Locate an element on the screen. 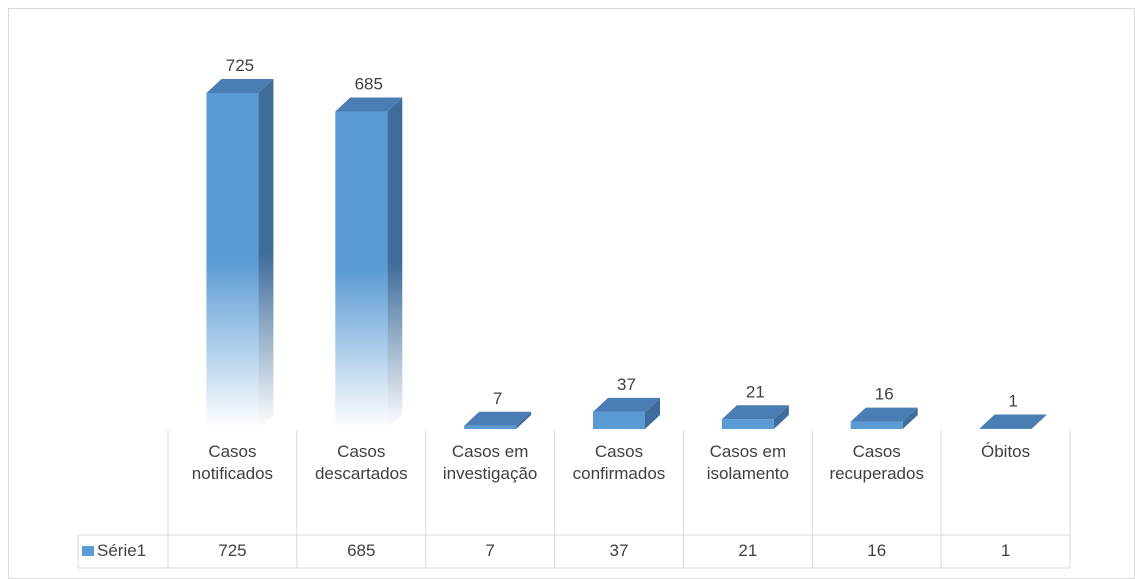  data-label: 21 is located at coordinates (755, 391).